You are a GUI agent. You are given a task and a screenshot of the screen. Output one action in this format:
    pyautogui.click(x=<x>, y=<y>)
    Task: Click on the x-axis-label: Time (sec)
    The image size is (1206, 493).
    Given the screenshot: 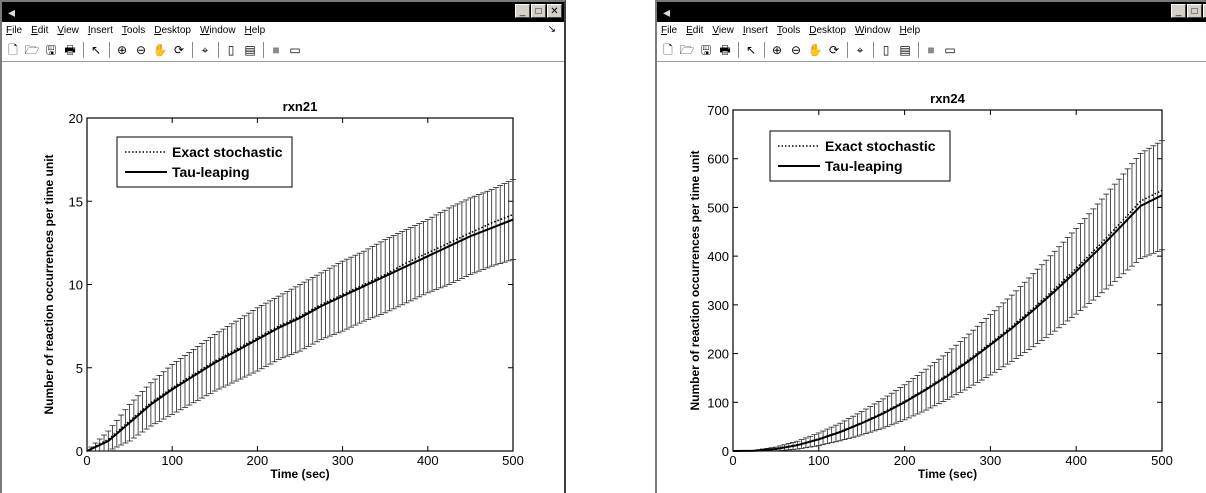 What is the action you would take?
    pyautogui.click(x=947, y=474)
    